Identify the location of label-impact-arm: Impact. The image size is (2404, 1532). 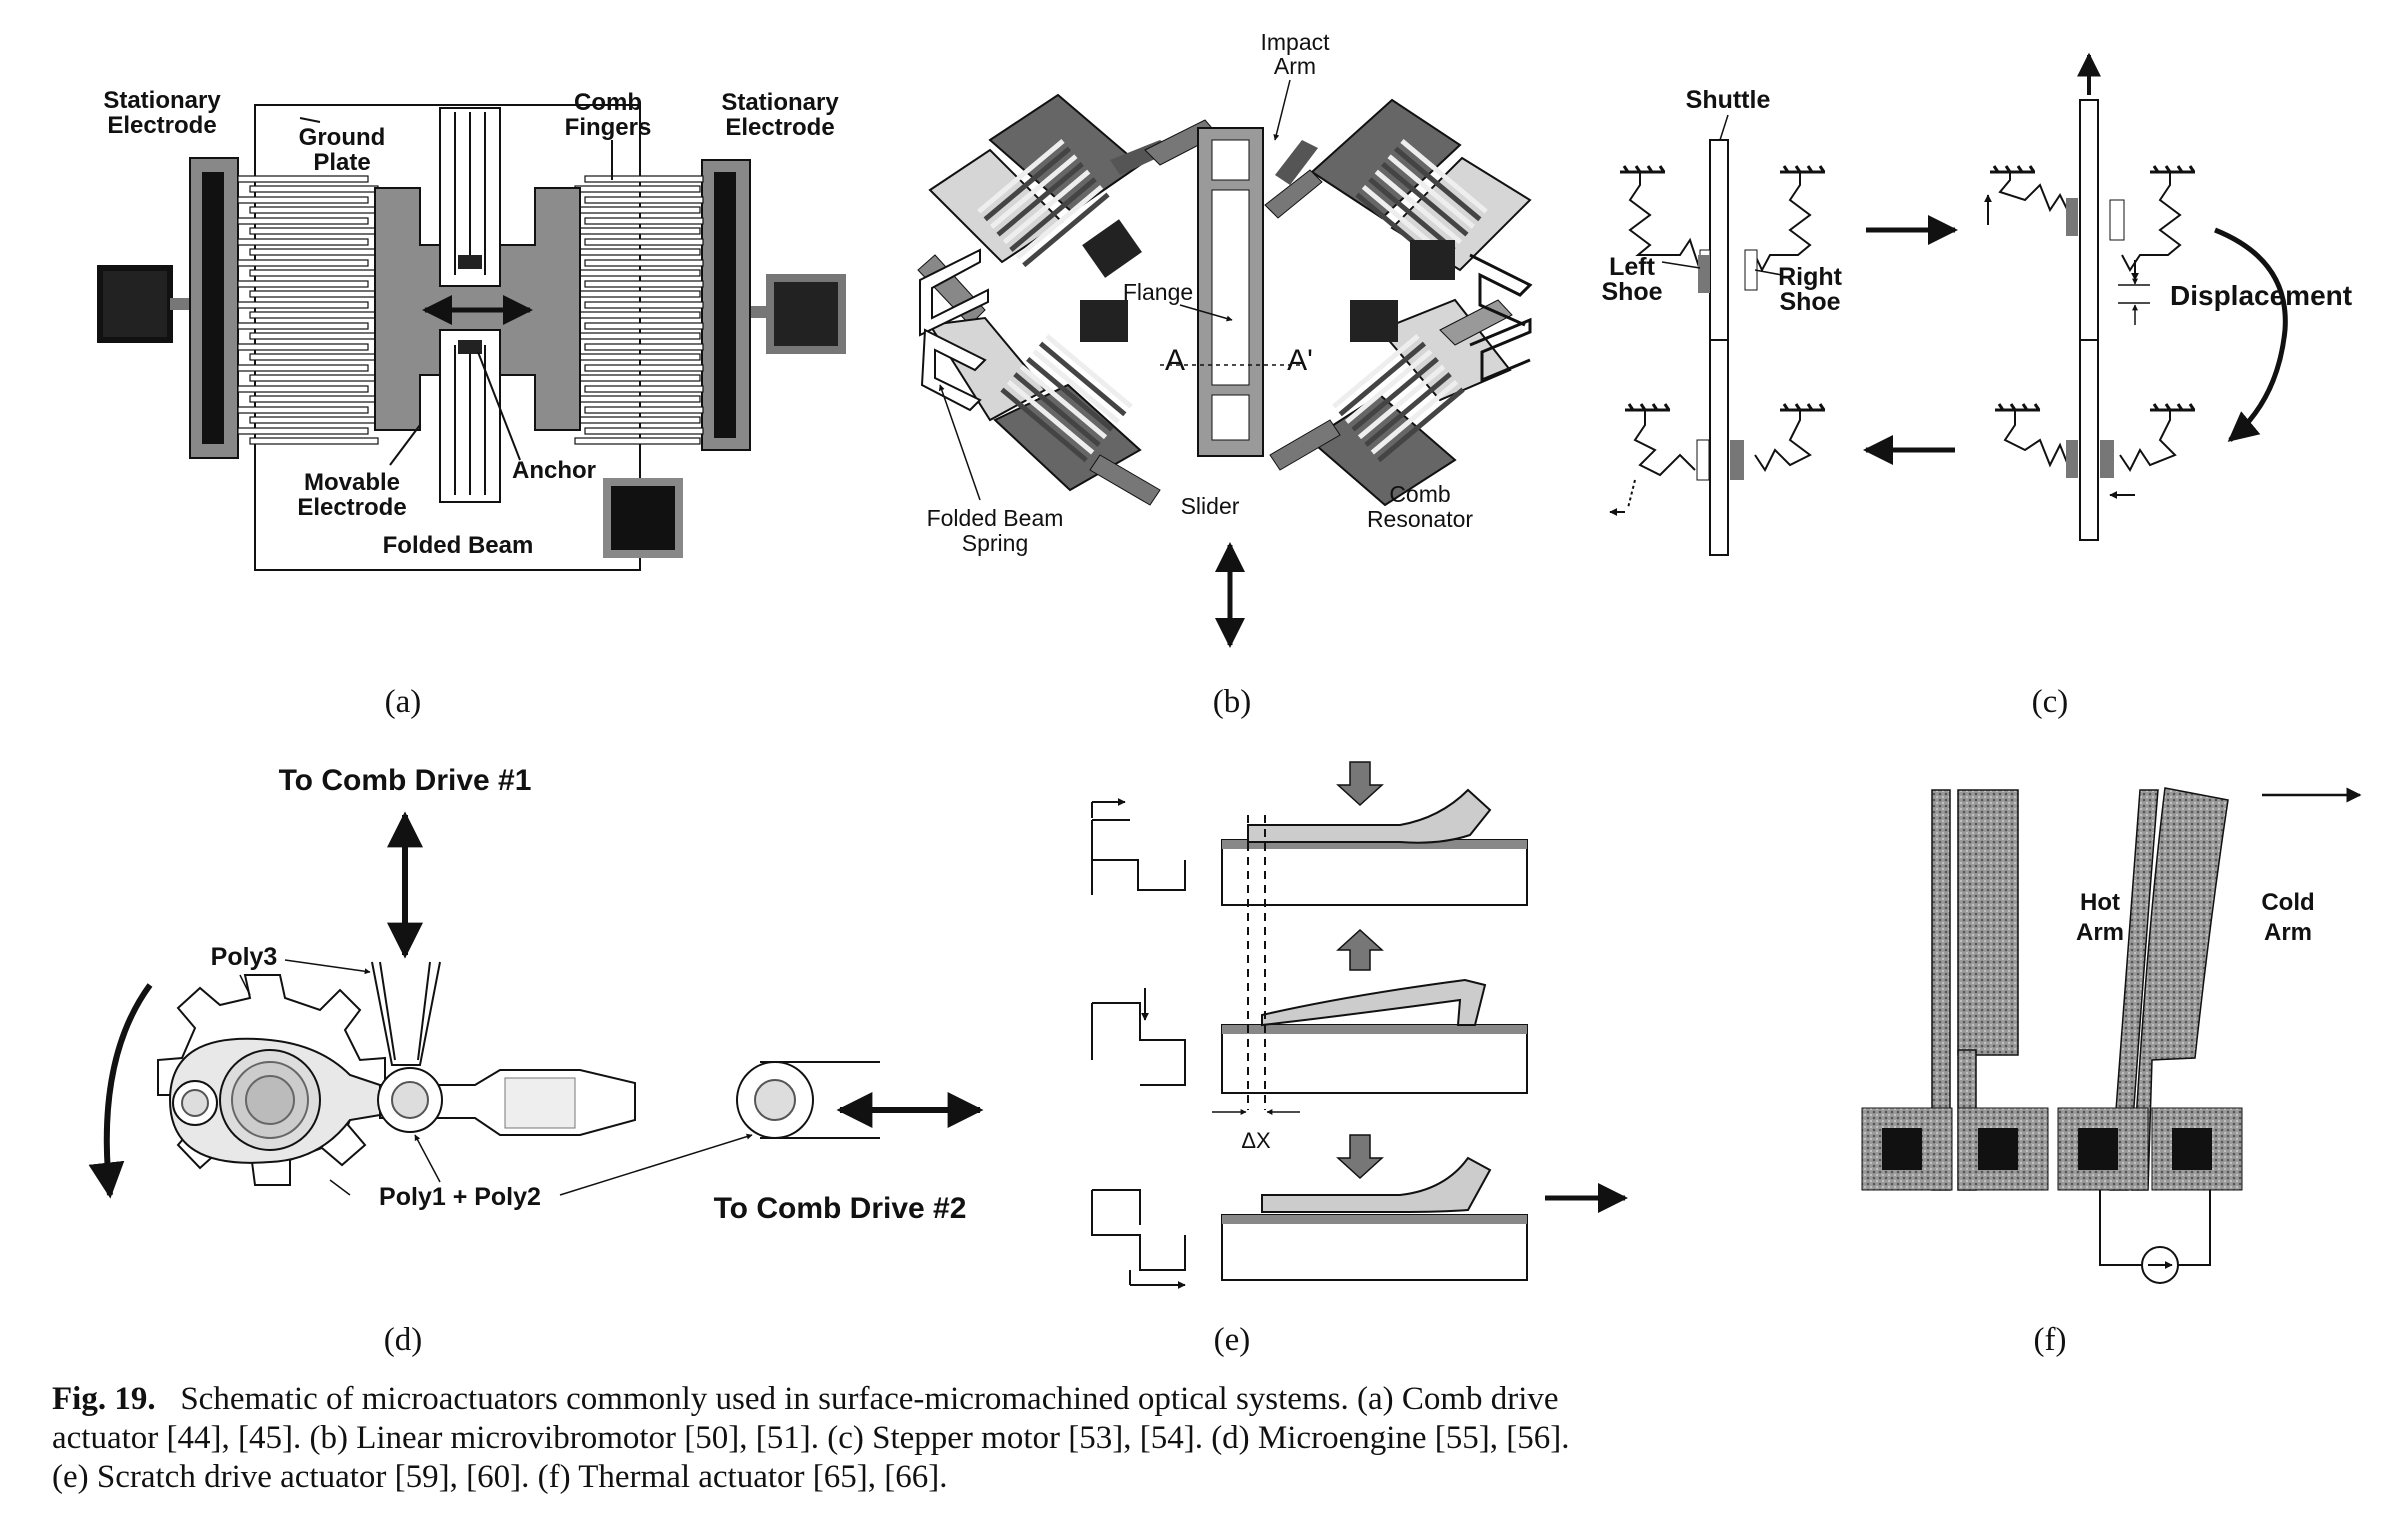
(1295, 42).